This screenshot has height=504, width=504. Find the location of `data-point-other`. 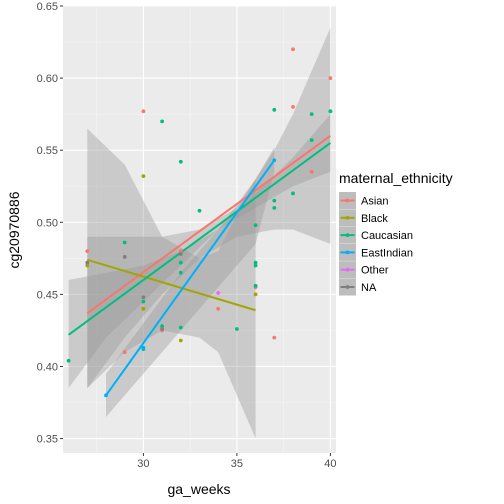

data-point-other is located at coordinates (218, 293).